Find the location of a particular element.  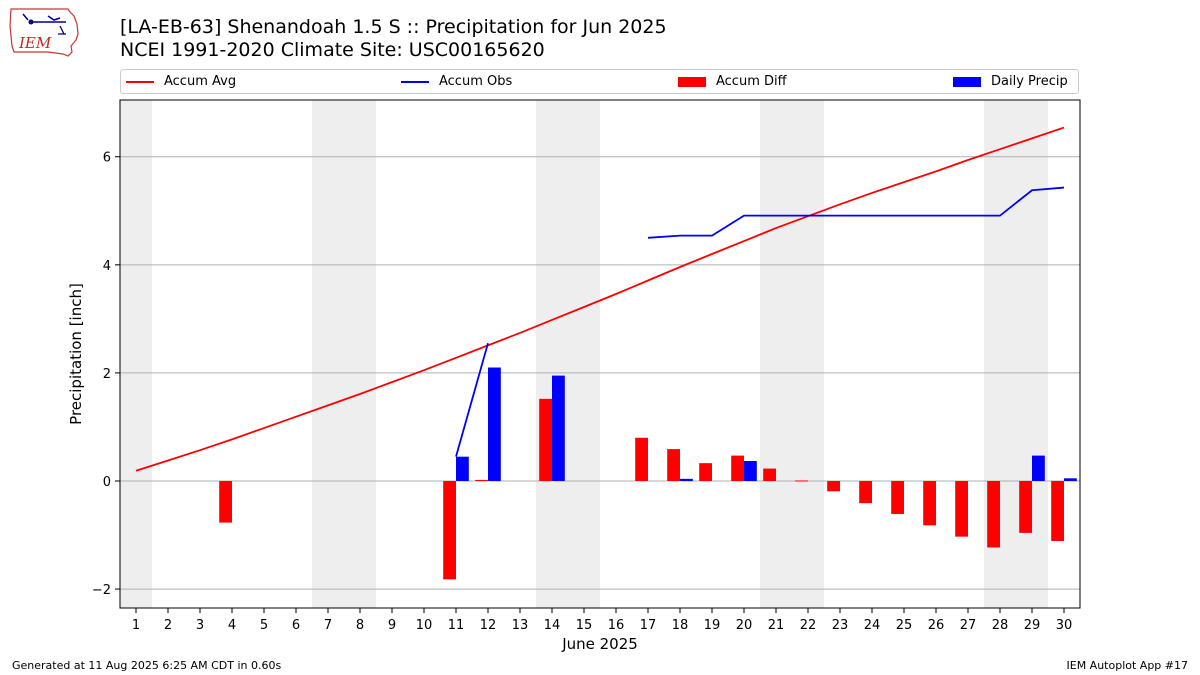

chart-subtitle: NCEI 1991-2020 Climate Site: USC00165620 is located at coordinates (332, 50).